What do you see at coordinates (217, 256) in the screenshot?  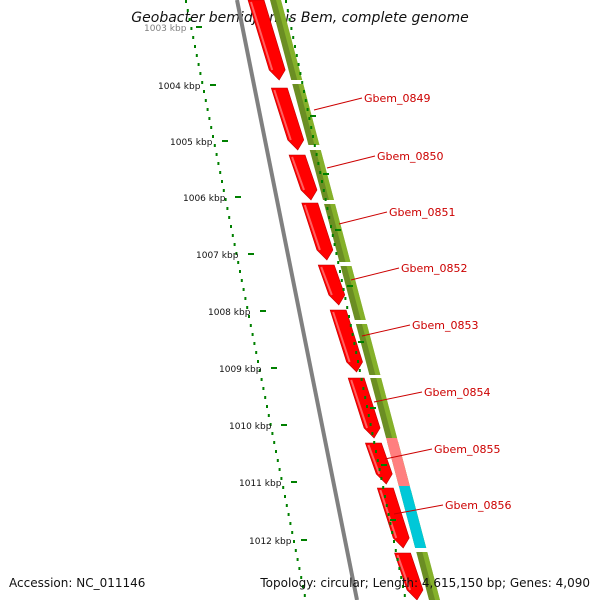 I see `kbp-label: 1007 kbp` at bounding box center [217, 256].